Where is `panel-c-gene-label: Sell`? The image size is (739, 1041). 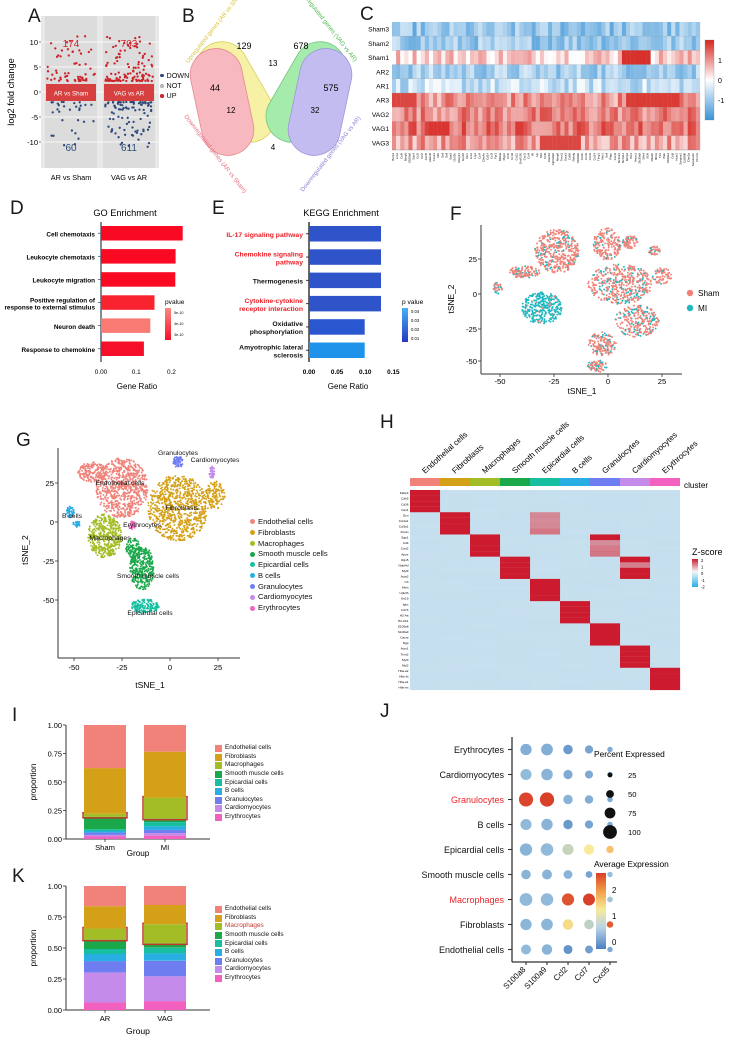
panel-c-gene-label: Sell is located at coordinates (442, 155).